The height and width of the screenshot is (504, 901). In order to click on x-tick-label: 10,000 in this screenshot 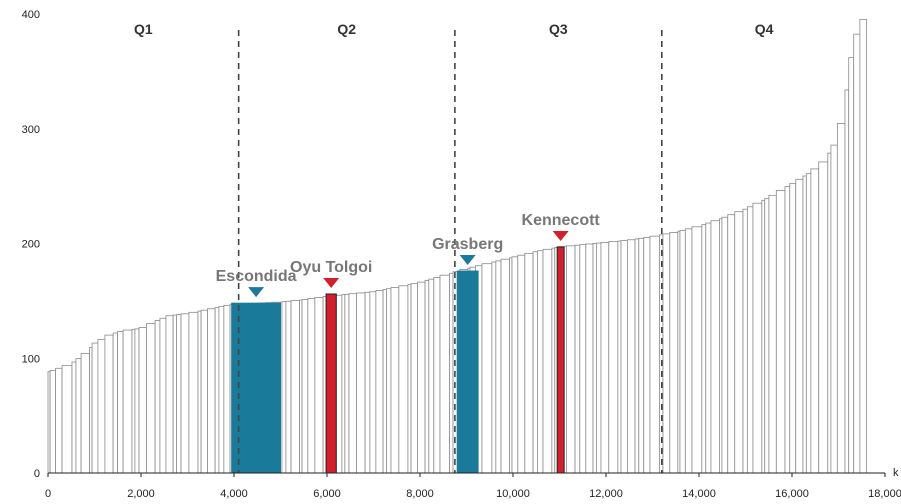, I will do `click(513, 494)`.